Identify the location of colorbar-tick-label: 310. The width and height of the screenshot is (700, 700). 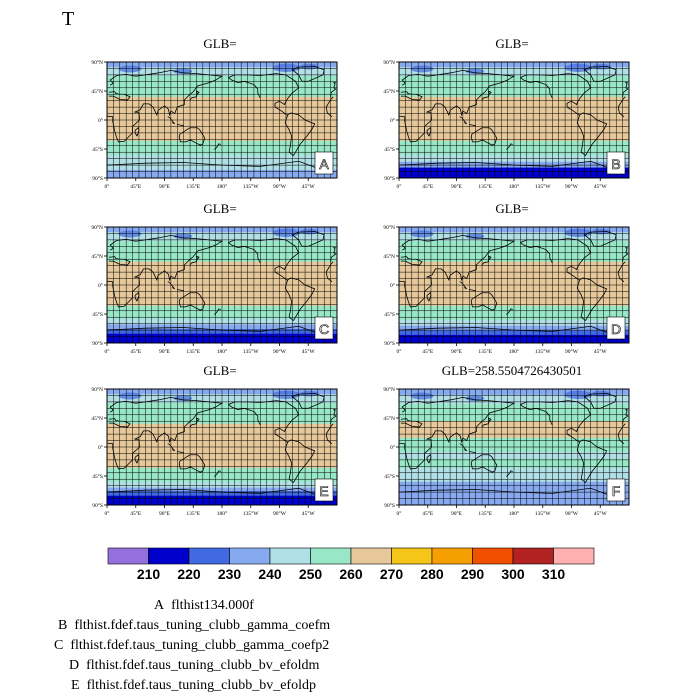
(553, 574).